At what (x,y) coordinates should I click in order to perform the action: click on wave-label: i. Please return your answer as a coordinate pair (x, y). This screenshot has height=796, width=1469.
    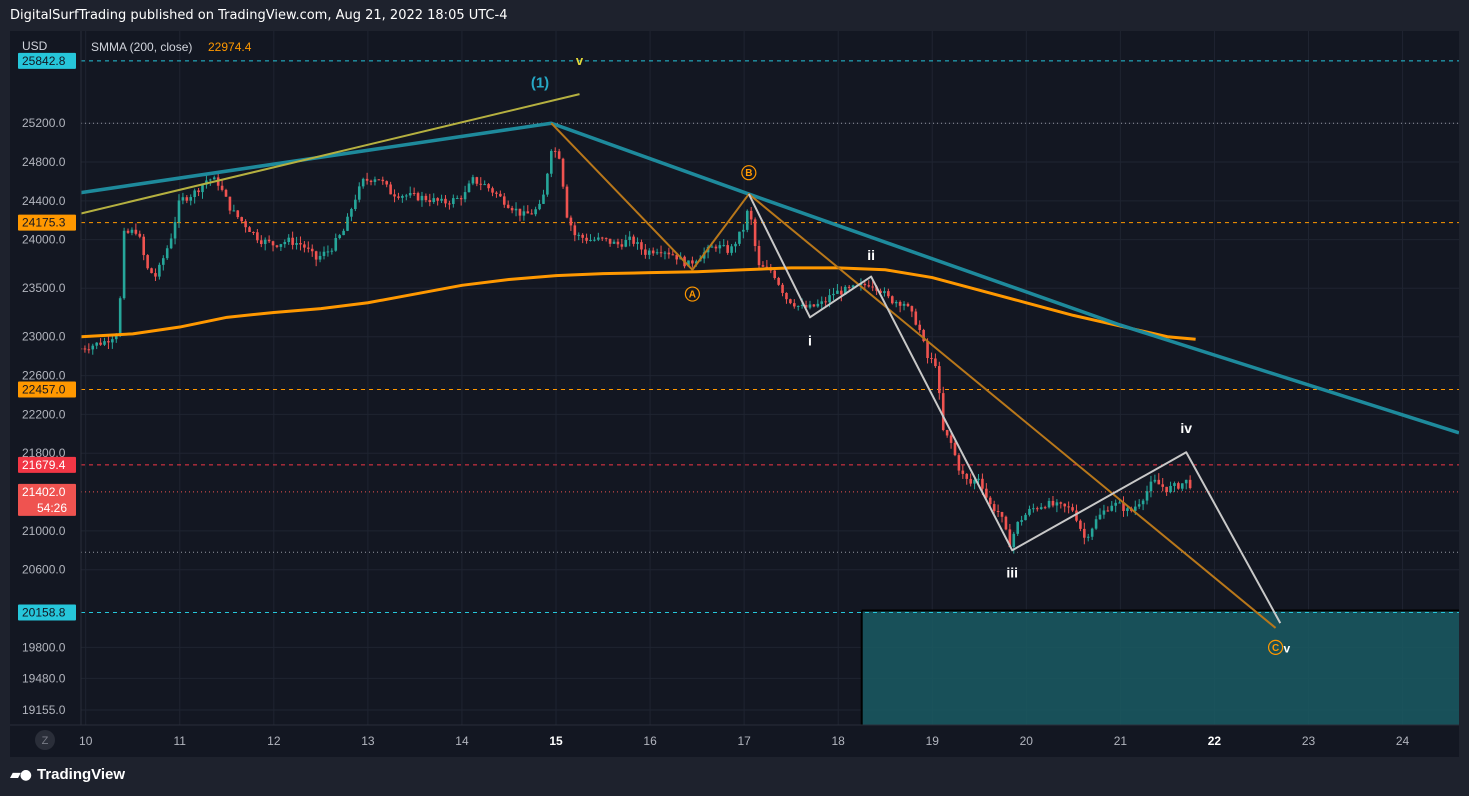
    Looking at the image, I should click on (810, 341).